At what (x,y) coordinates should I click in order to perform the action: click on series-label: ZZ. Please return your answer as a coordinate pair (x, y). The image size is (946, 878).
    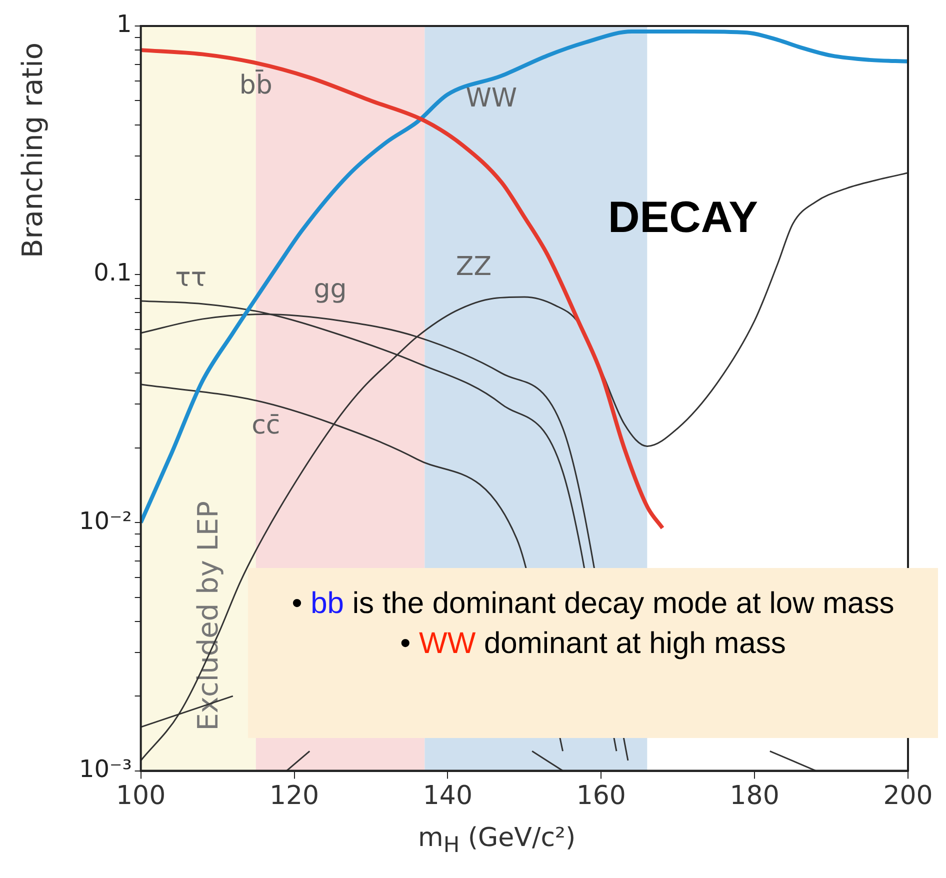
    Looking at the image, I should click on (474, 267).